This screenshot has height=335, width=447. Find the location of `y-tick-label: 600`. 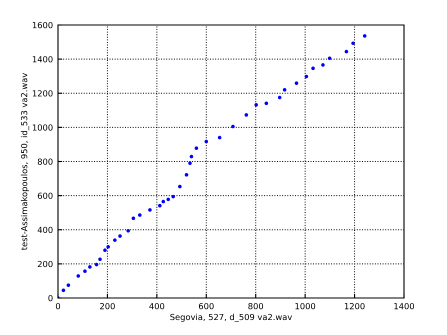

y-tick-label: 600 is located at coordinates (45, 195).